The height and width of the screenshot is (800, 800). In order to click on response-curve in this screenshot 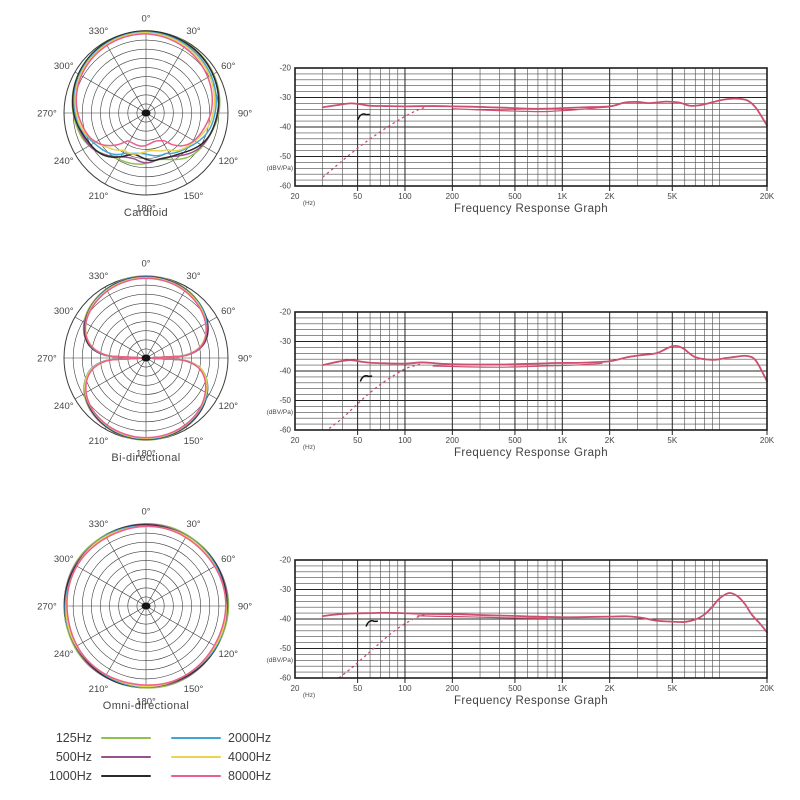, I will do `click(544, 363)`.